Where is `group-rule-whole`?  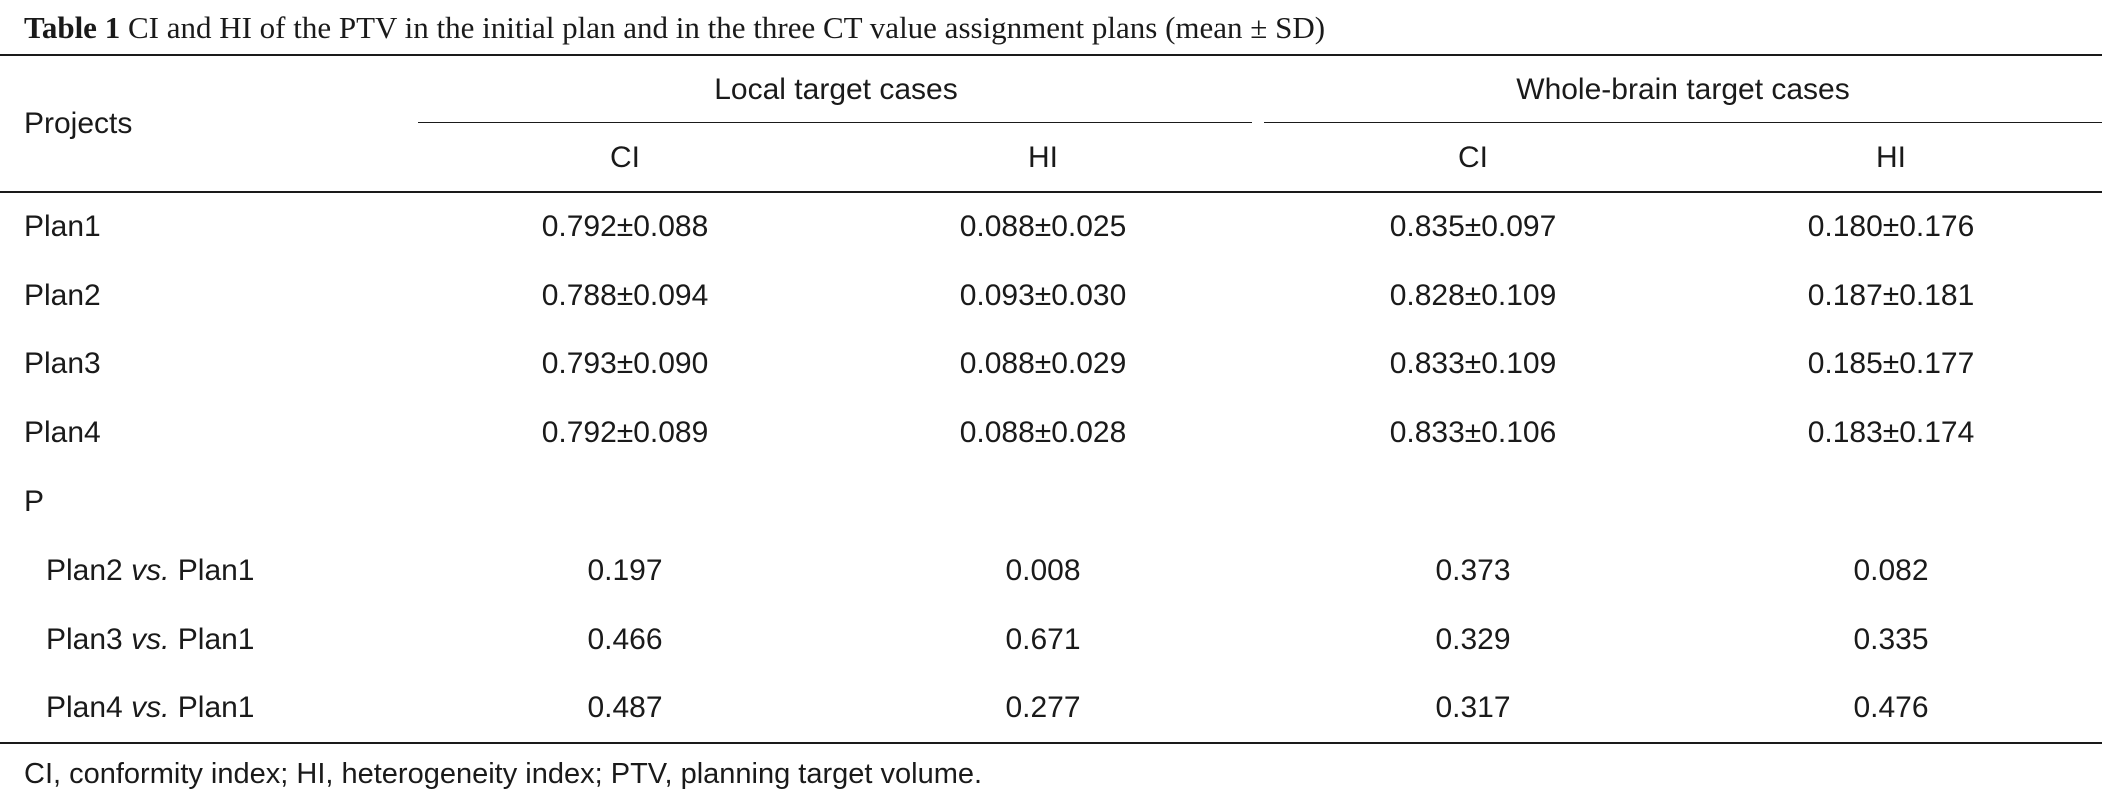
group-rule-whole is located at coordinates (1683, 122).